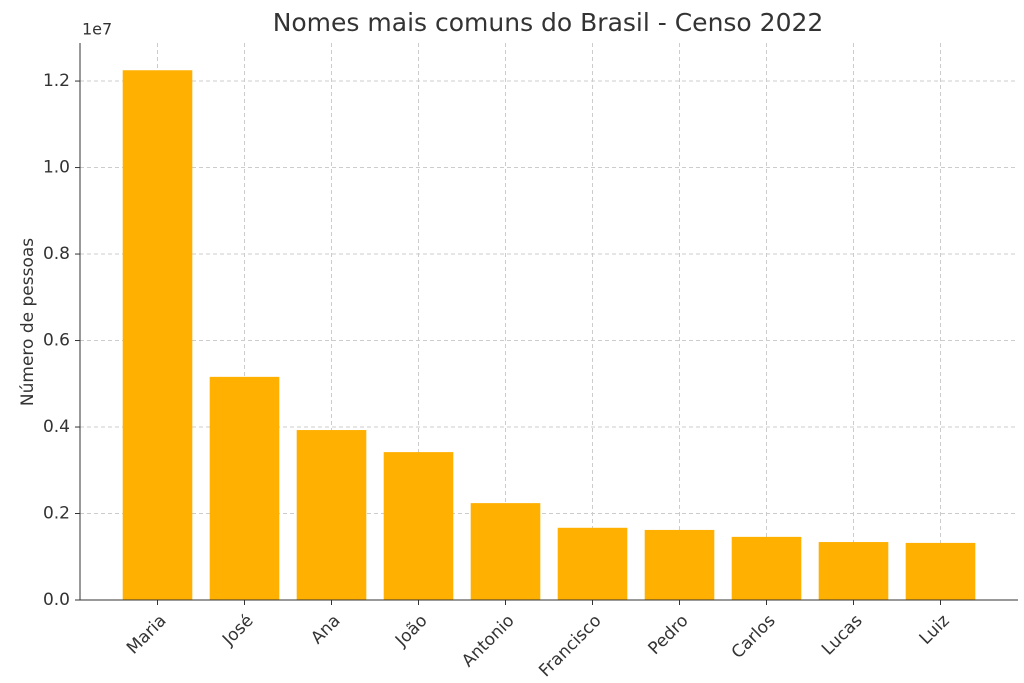 The image size is (1024, 683). Describe the element at coordinates (548, 22) in the screenshot. I see `chart-title: Nomes mais comuns do Brasil - Censo 2022` at that location.